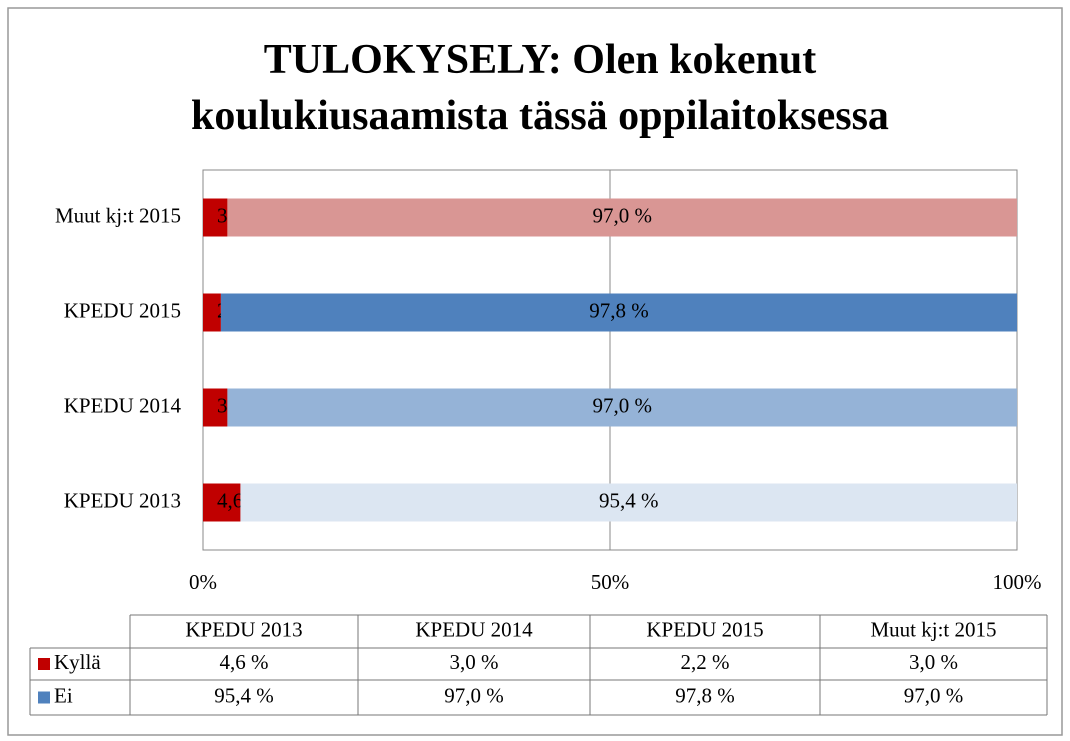  What do you see at coordinates (933, 629) in the screenshot?
I see `table-header: Muut kj:t 2015` at bounding box center [933, 629].